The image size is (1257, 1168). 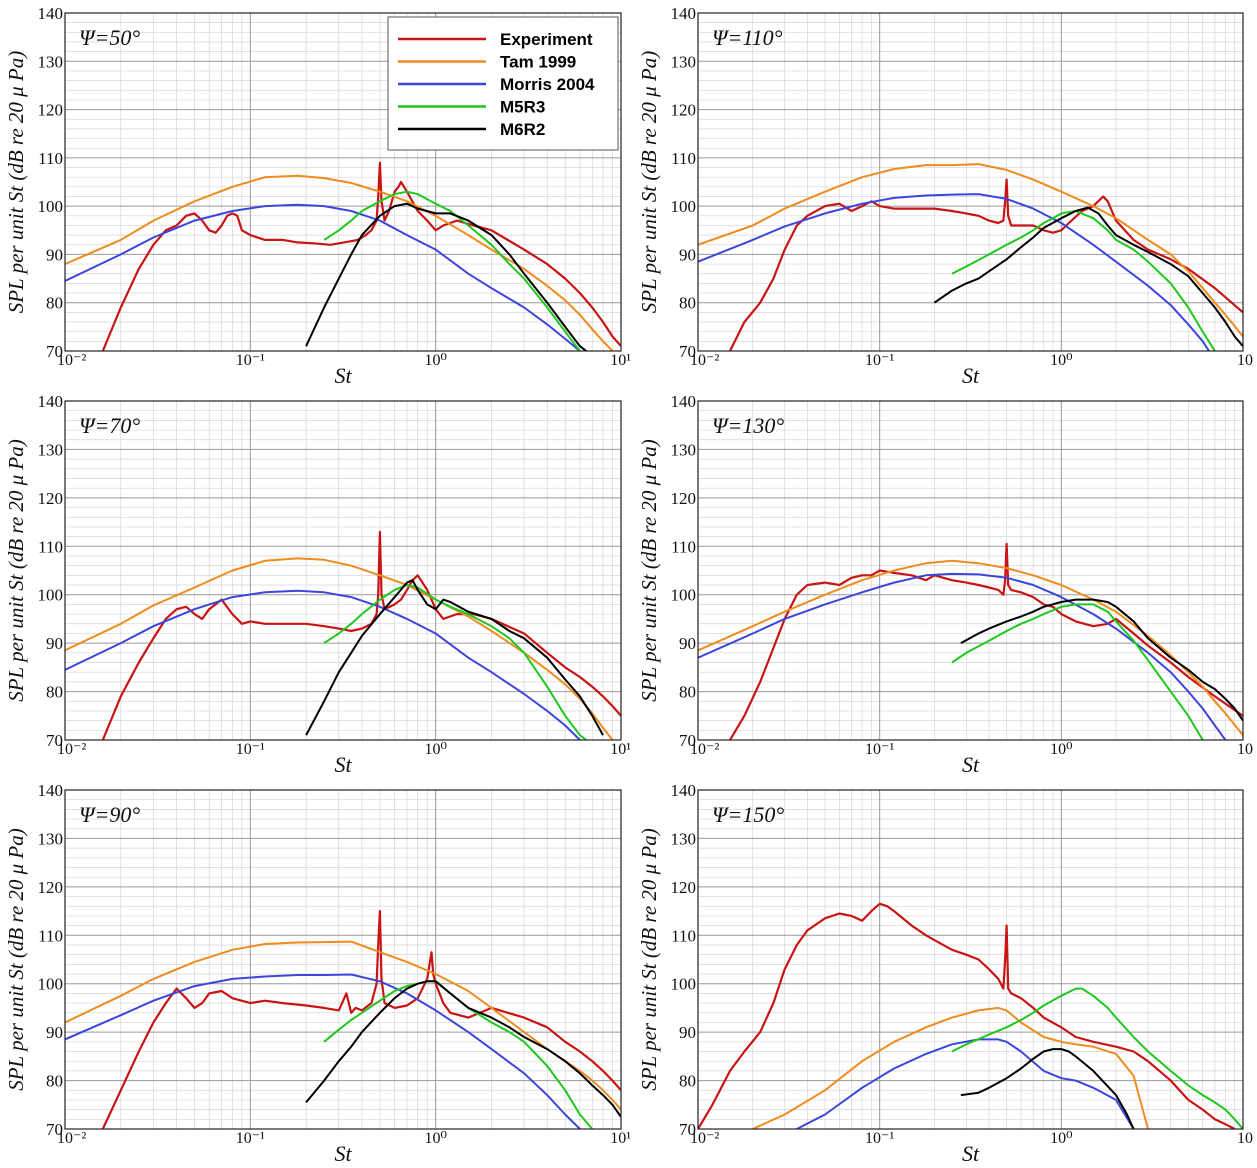 I want to click on x-tick-label: 10¹, so click(x=620, y=1138).